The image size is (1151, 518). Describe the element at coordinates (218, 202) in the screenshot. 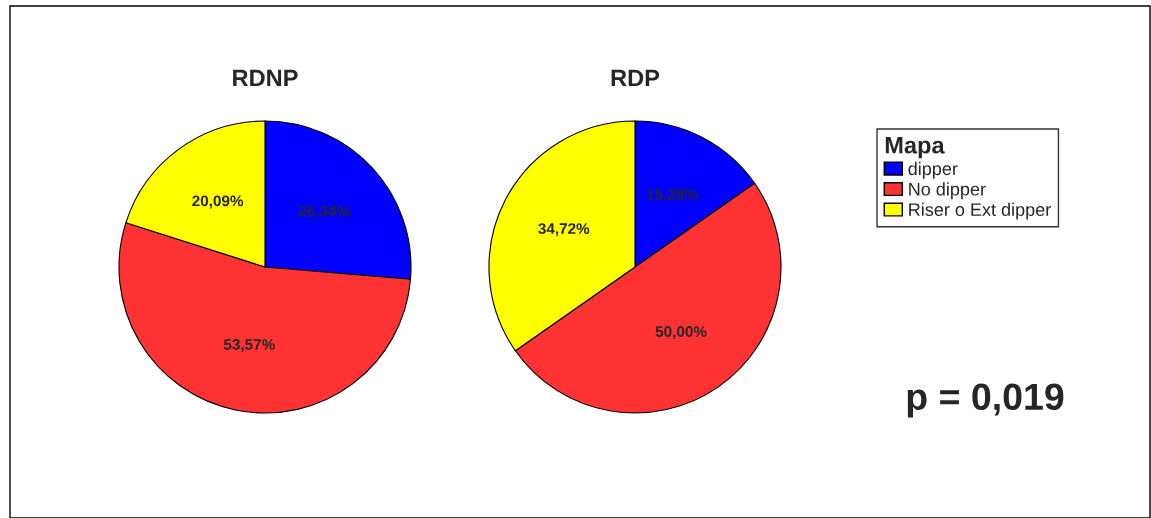

I see `data-label: 20,09%` at that location.